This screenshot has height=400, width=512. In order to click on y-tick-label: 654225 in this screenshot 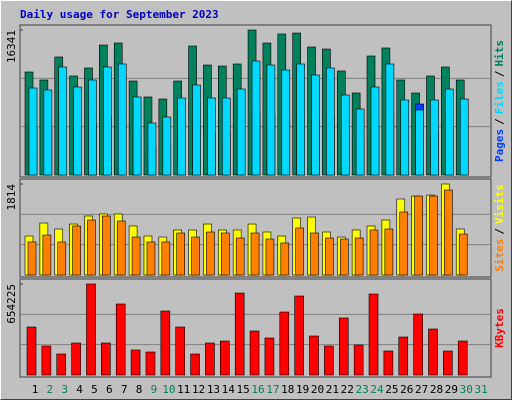, I will do `click(11, 304)`.